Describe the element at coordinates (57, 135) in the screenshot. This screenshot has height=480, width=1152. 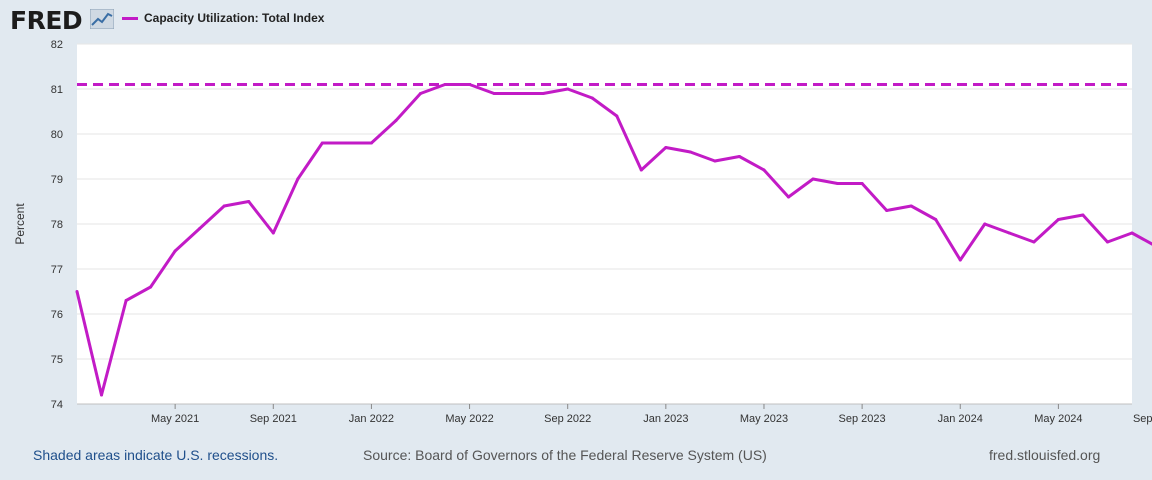
I see `y-tick-label: 80` at that location.